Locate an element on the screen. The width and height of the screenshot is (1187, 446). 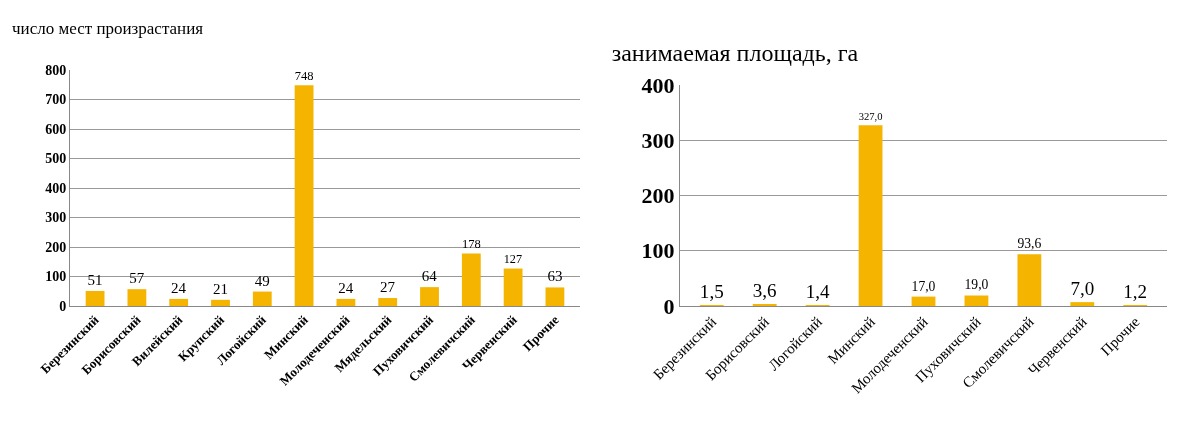
data-label: 63 is located at coordinates (555, 276).